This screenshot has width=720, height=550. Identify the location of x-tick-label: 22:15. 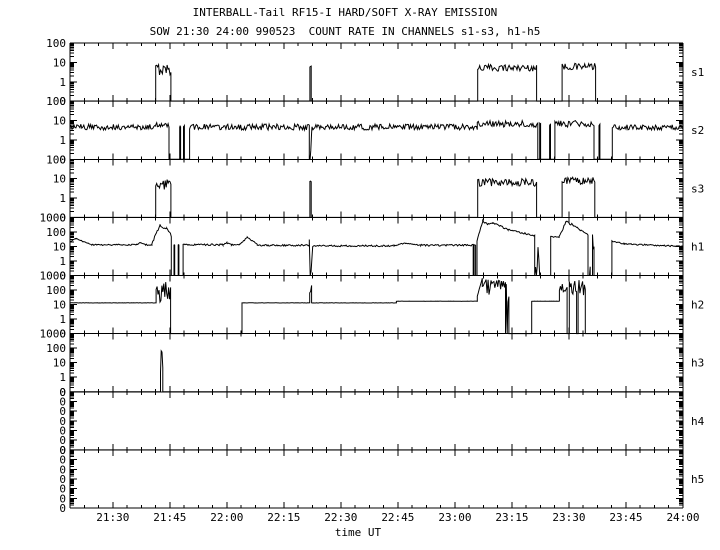
(283, 517).